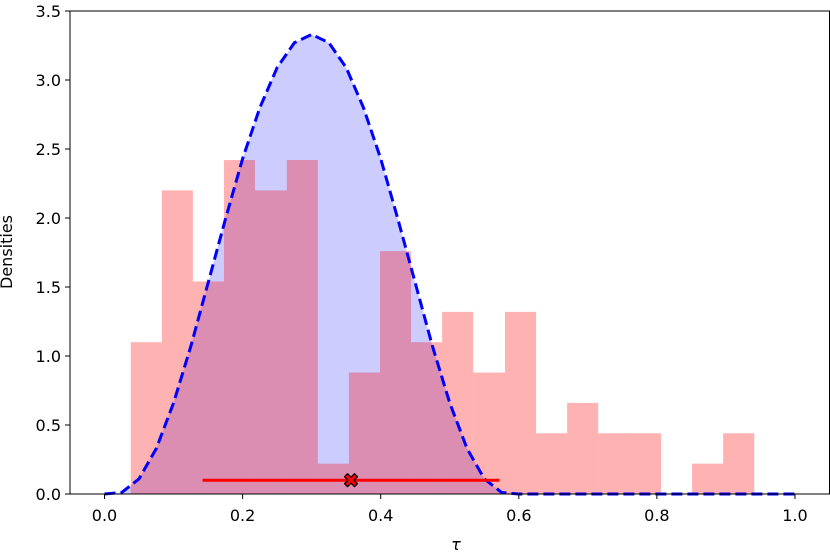 Image resolution: width=830 pixels, height=557 pixels. What do you see at coordinates (380, 515) in the screenshot?
I see `x-tick-label: 0.4` at bounding box center [380, 515].